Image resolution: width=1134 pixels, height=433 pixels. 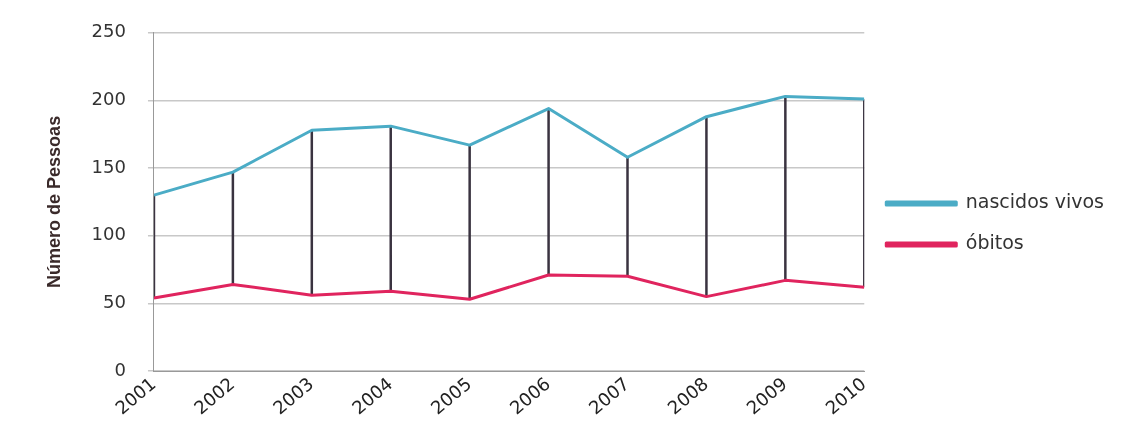 What do you see at coordinates (108, 166) in the screenshot?
I see `y-tick-label: 150` at bounding box center [108, 166].